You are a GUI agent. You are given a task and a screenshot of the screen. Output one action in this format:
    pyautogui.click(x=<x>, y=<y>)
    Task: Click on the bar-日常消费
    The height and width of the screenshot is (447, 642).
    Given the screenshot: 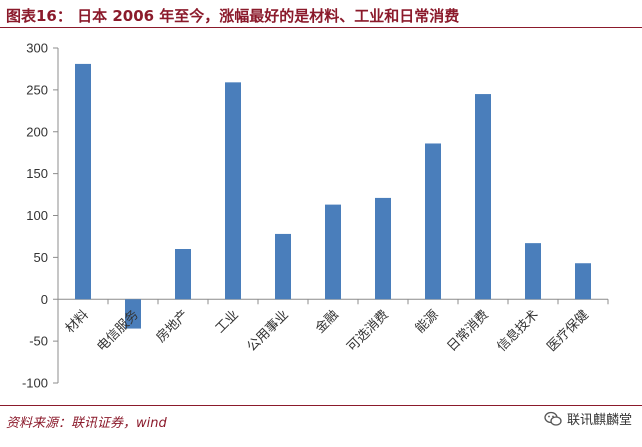 What is the action you would take?
    pyautogui.click(x=483, y=197)
    